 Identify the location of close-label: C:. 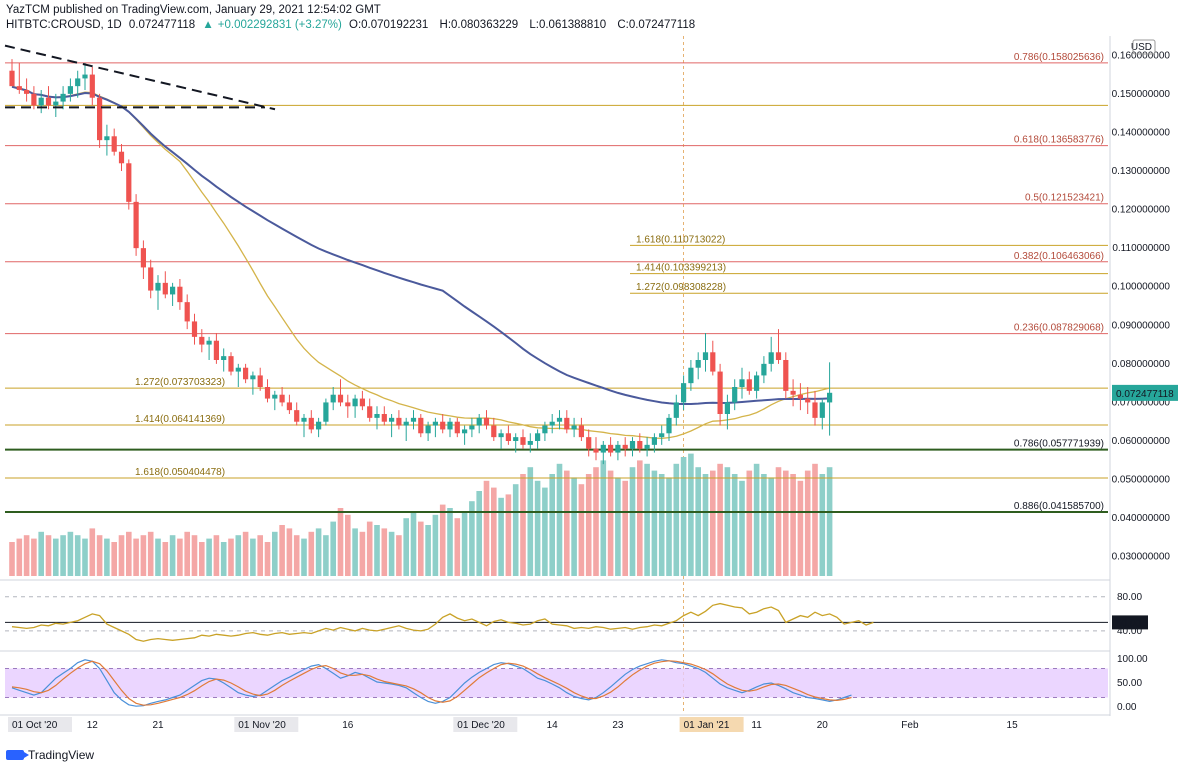
(623, 25).